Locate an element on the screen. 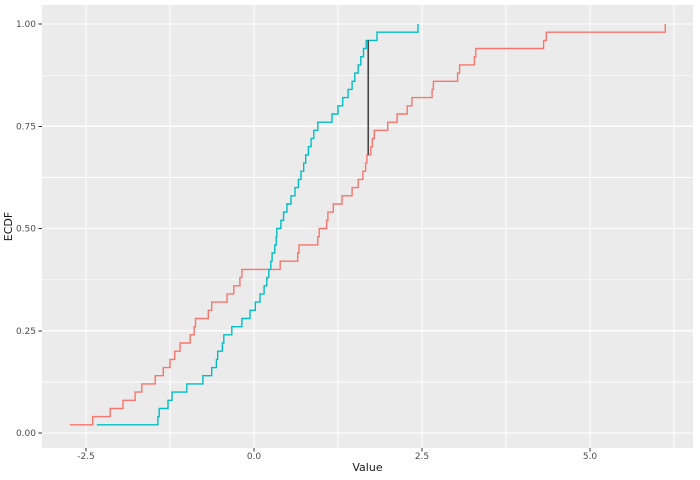 The width and height of the screenshot is (700, 480). x-axis-title: Value is located at coordinates (367, 467).